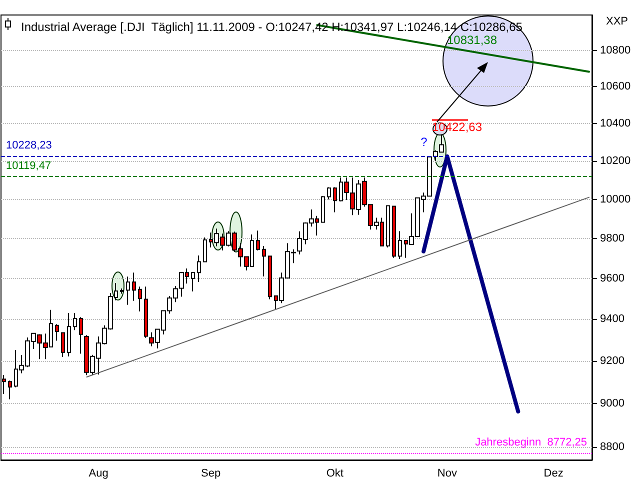 The image size is (640, 480). I want to click on x-tick-label: Aug, so click(98, 474).